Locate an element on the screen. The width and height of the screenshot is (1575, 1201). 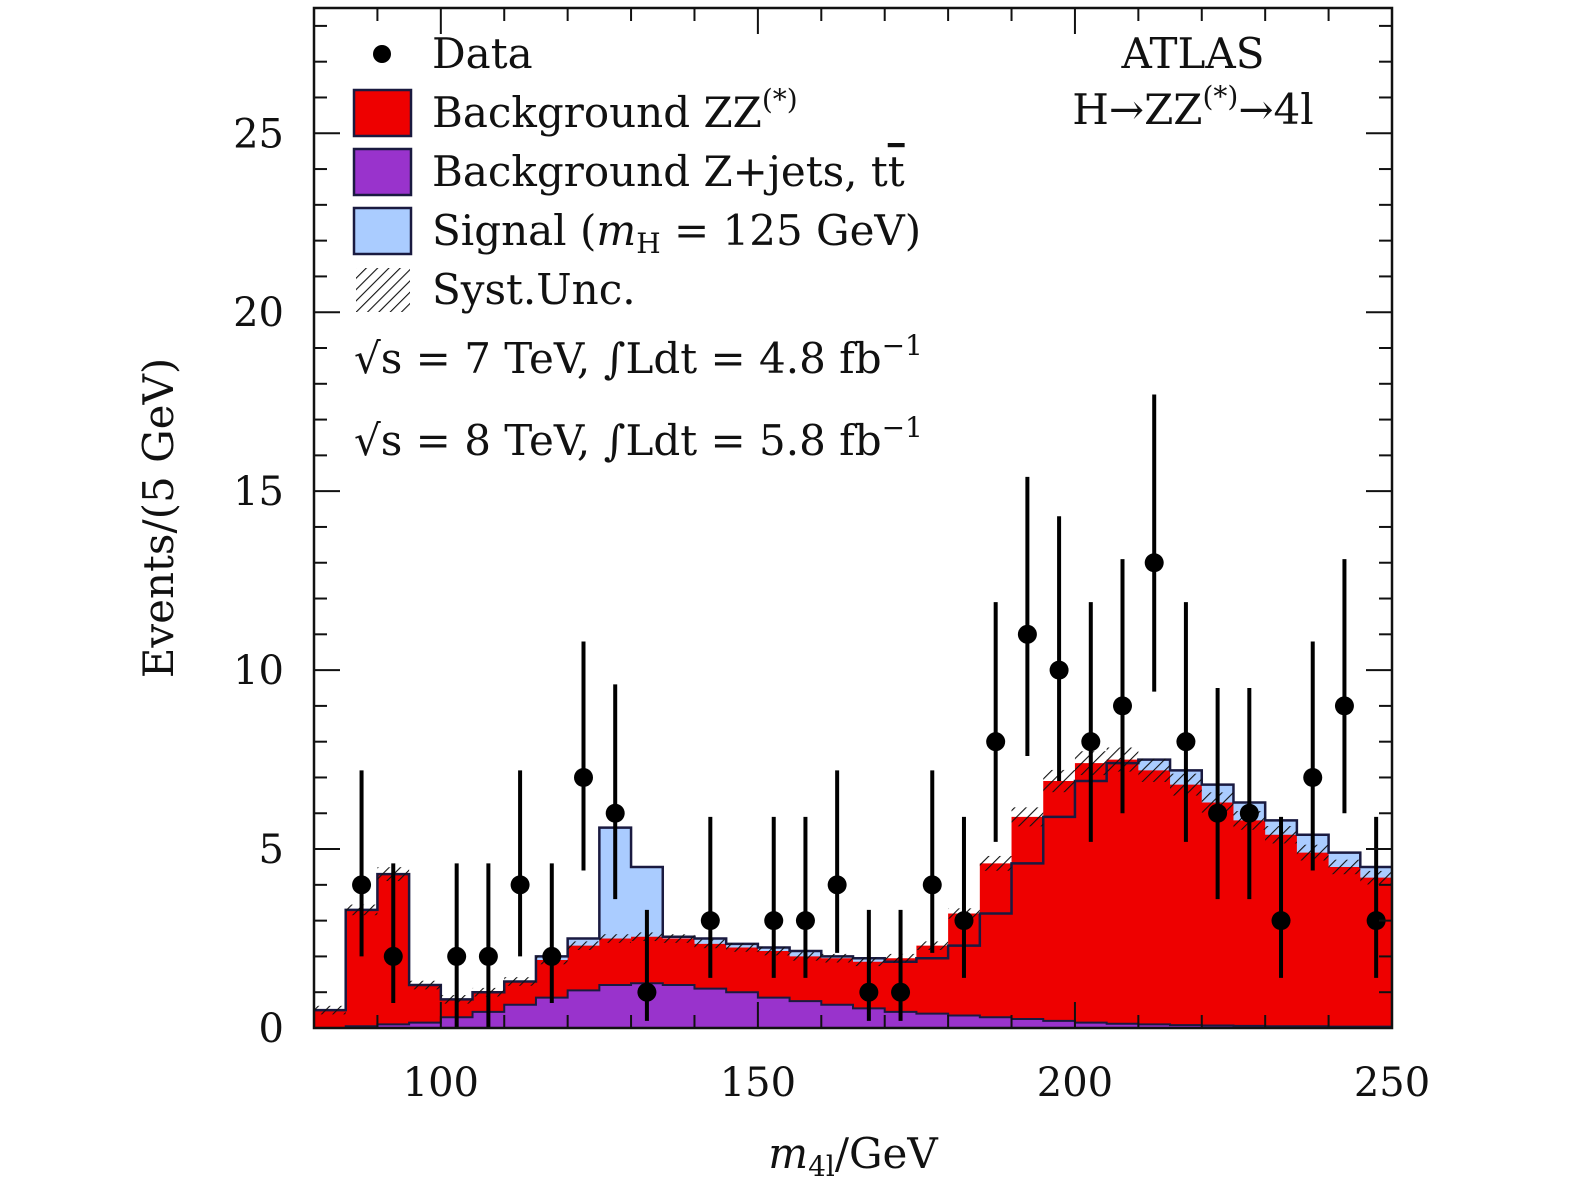
y-tick-label: 25 is located at coordinates (258, 134).